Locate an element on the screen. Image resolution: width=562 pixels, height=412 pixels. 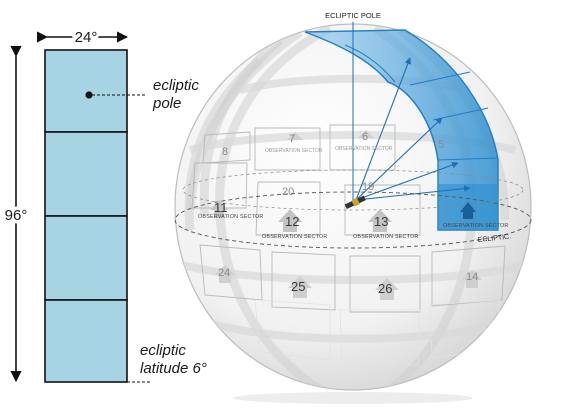
sector-26: 26 is located at coordinates (387, 289).